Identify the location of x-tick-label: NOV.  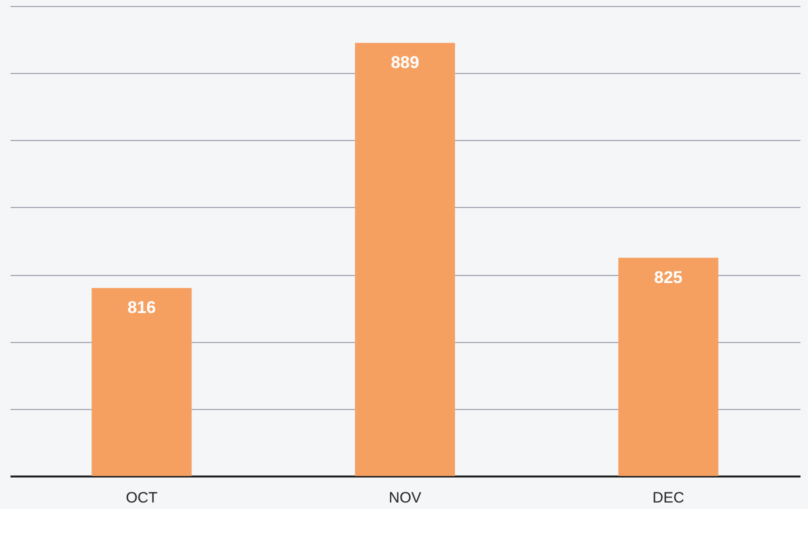
(405, 498).